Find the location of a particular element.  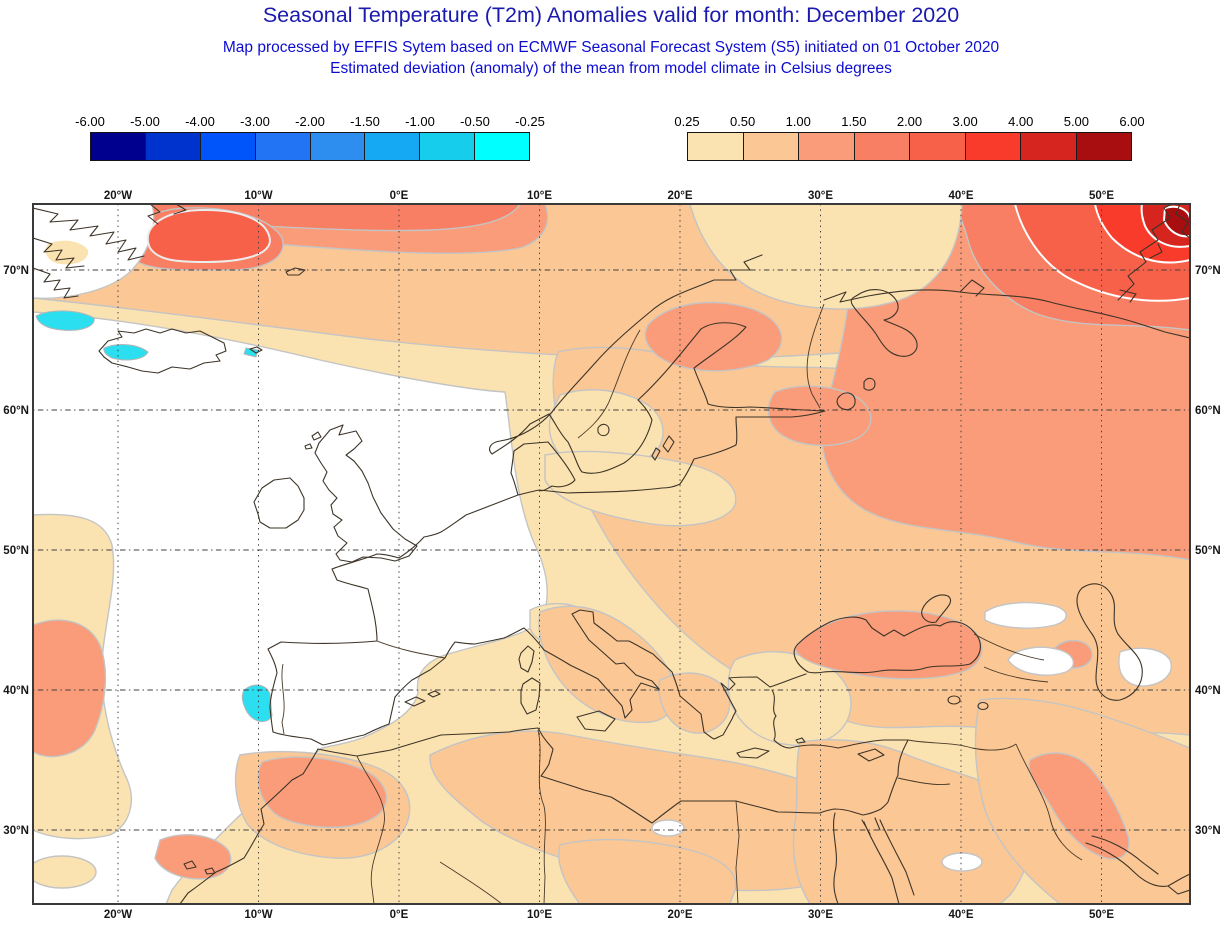

legend-tick-label: -0.25 is located at coordinates (530, 121).